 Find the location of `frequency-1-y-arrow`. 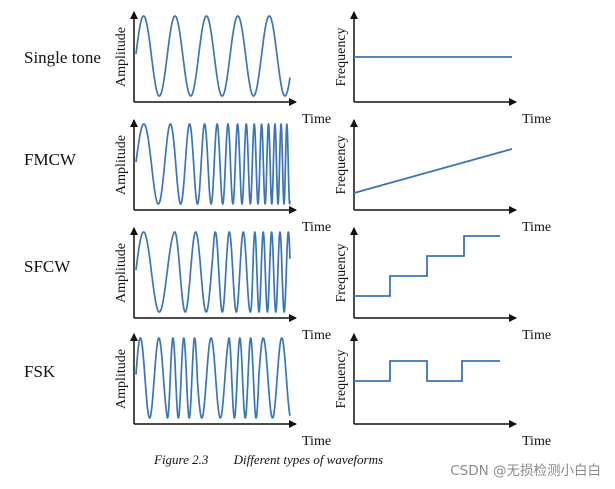

frequency-1-y-arrow is located at coordinates (354, 123).